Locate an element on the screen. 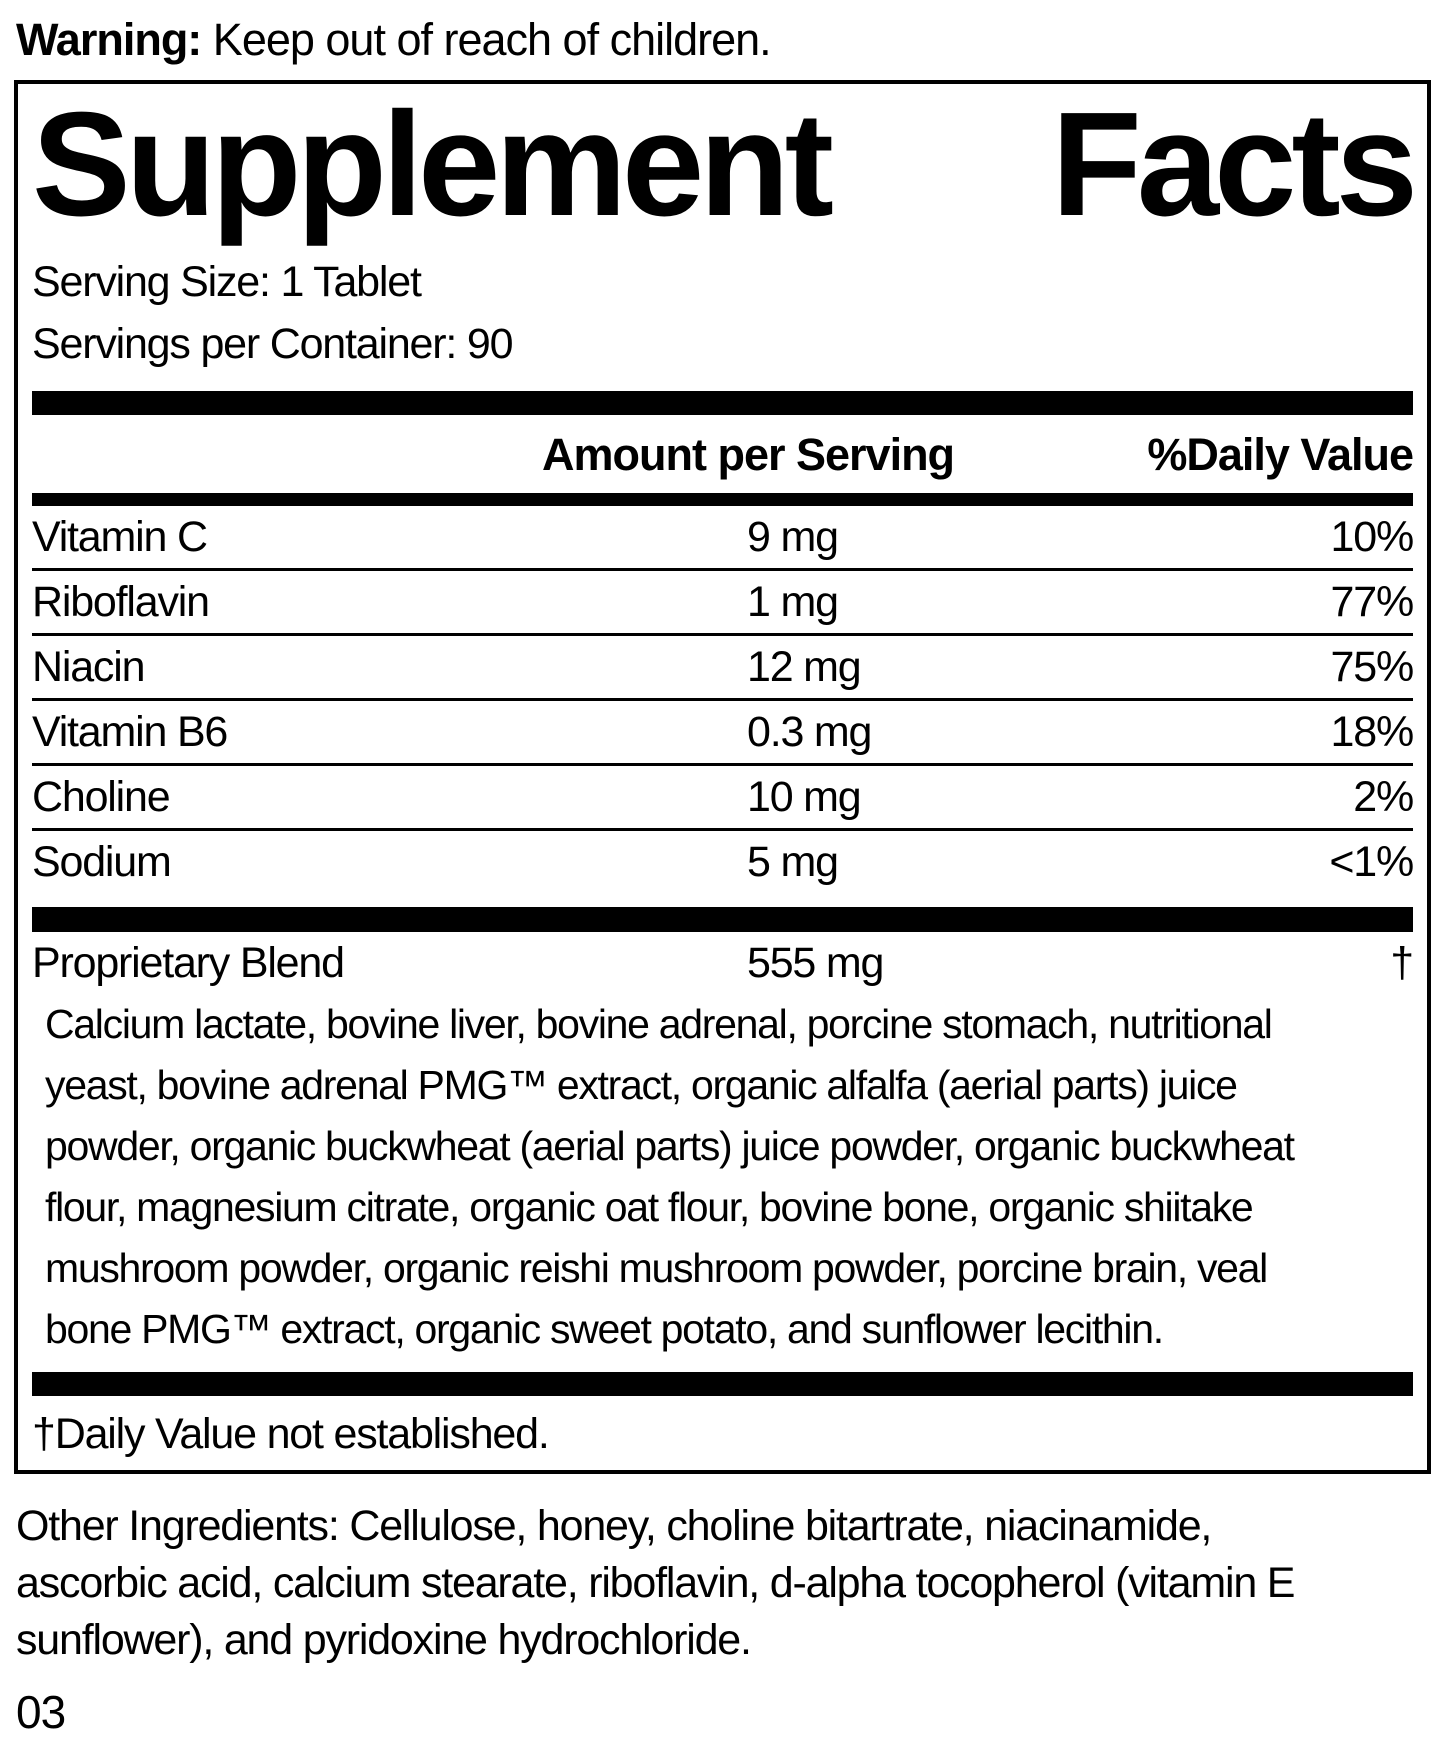 The image size is (1445, 1749). warning-message: Keep out of reach of children. is located at coordinates (486, 39).